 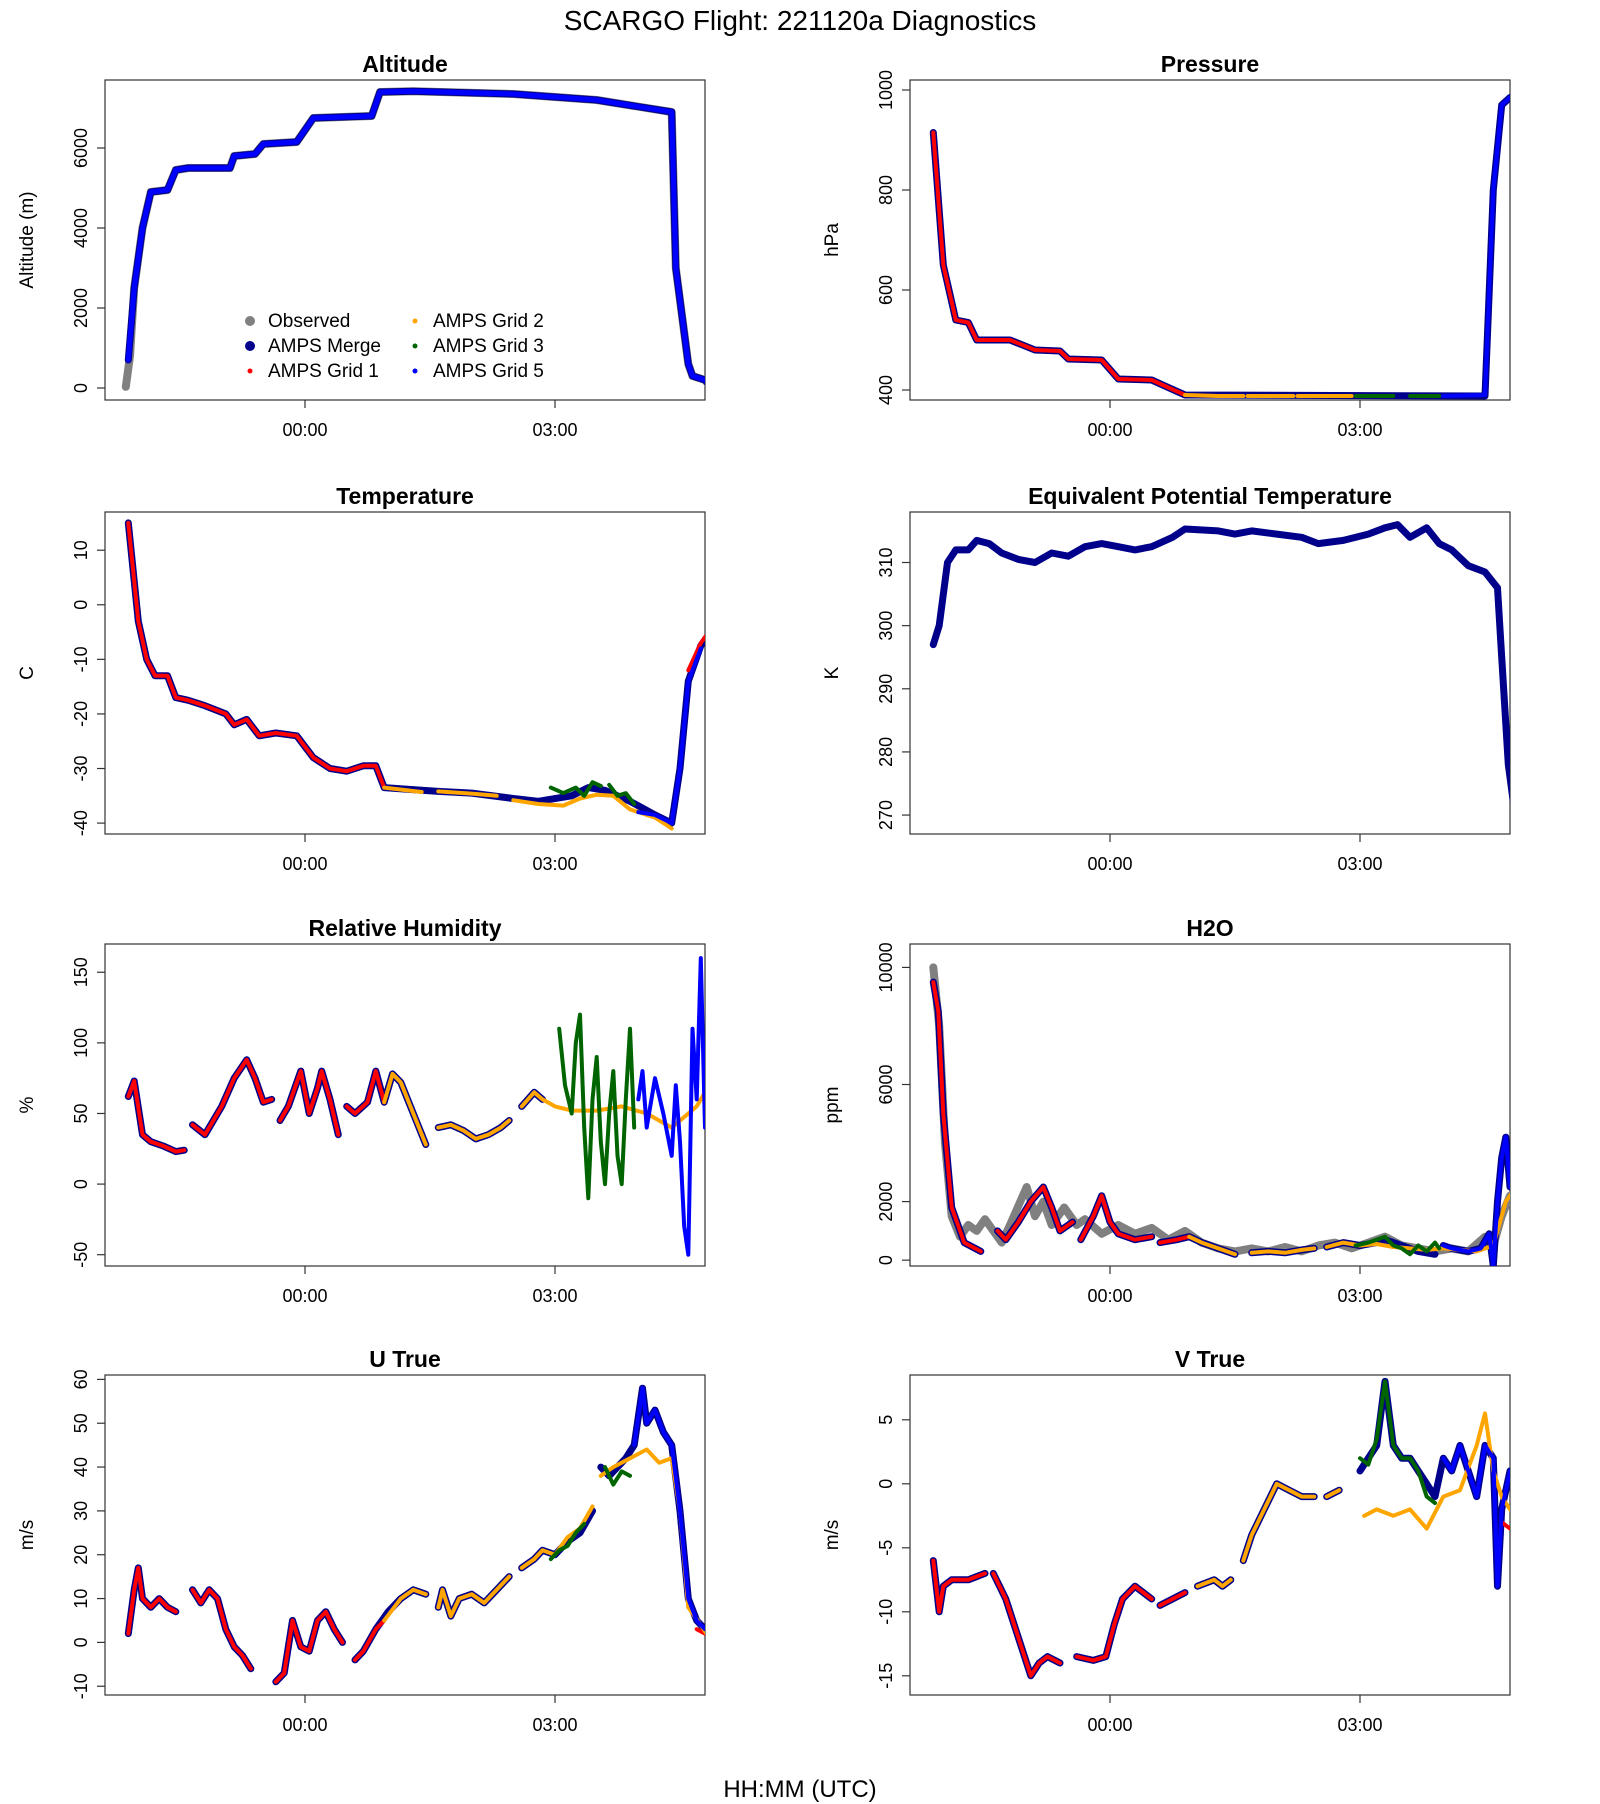 I want to click on relative-humidity-ylabel: %, so click(x=27, y=1104).